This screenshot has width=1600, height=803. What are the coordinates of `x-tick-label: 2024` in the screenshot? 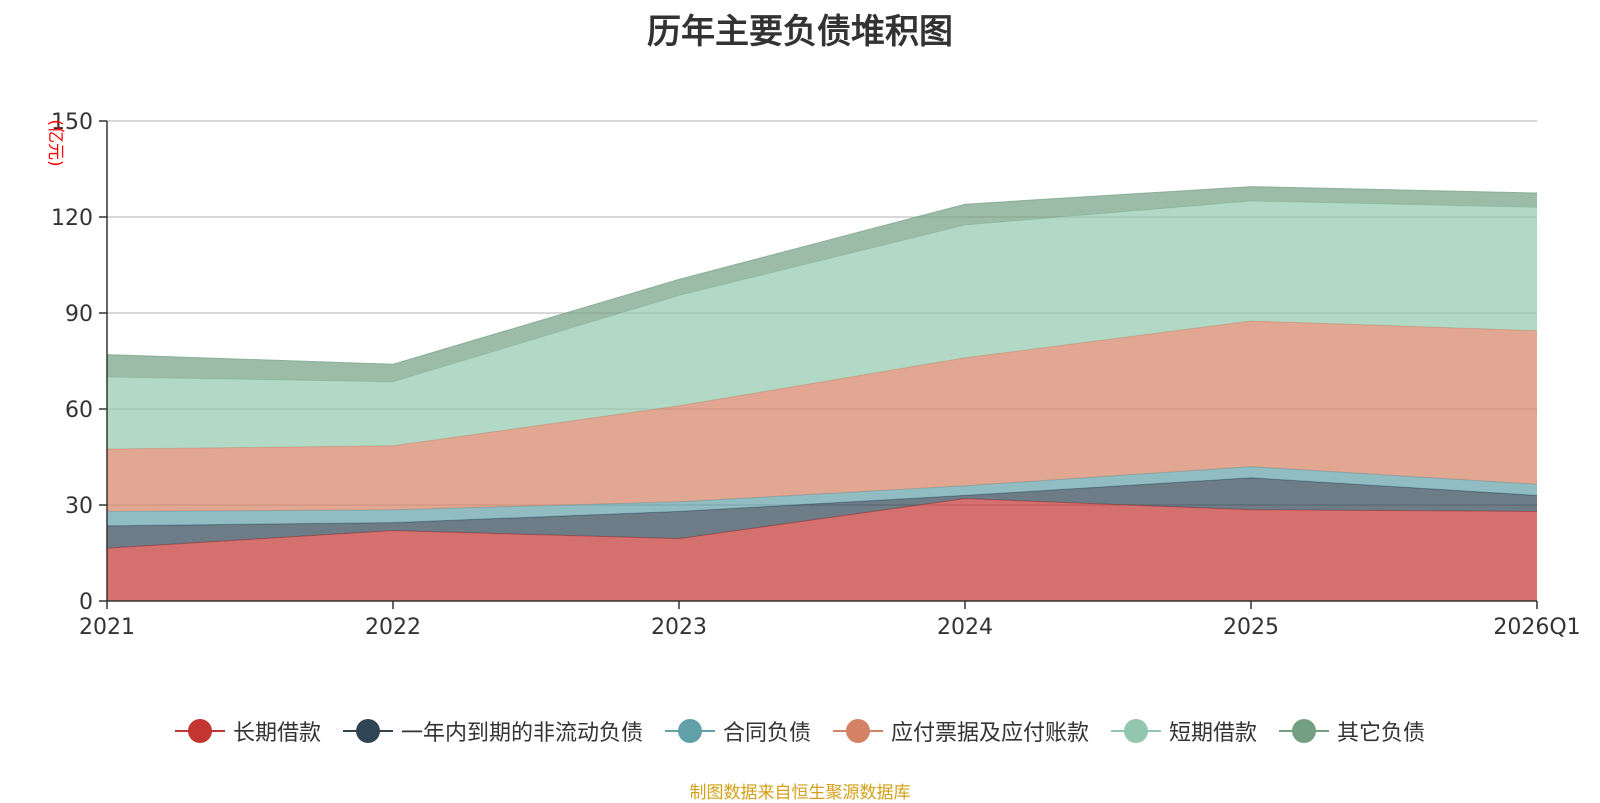 It's located at (965, 627).